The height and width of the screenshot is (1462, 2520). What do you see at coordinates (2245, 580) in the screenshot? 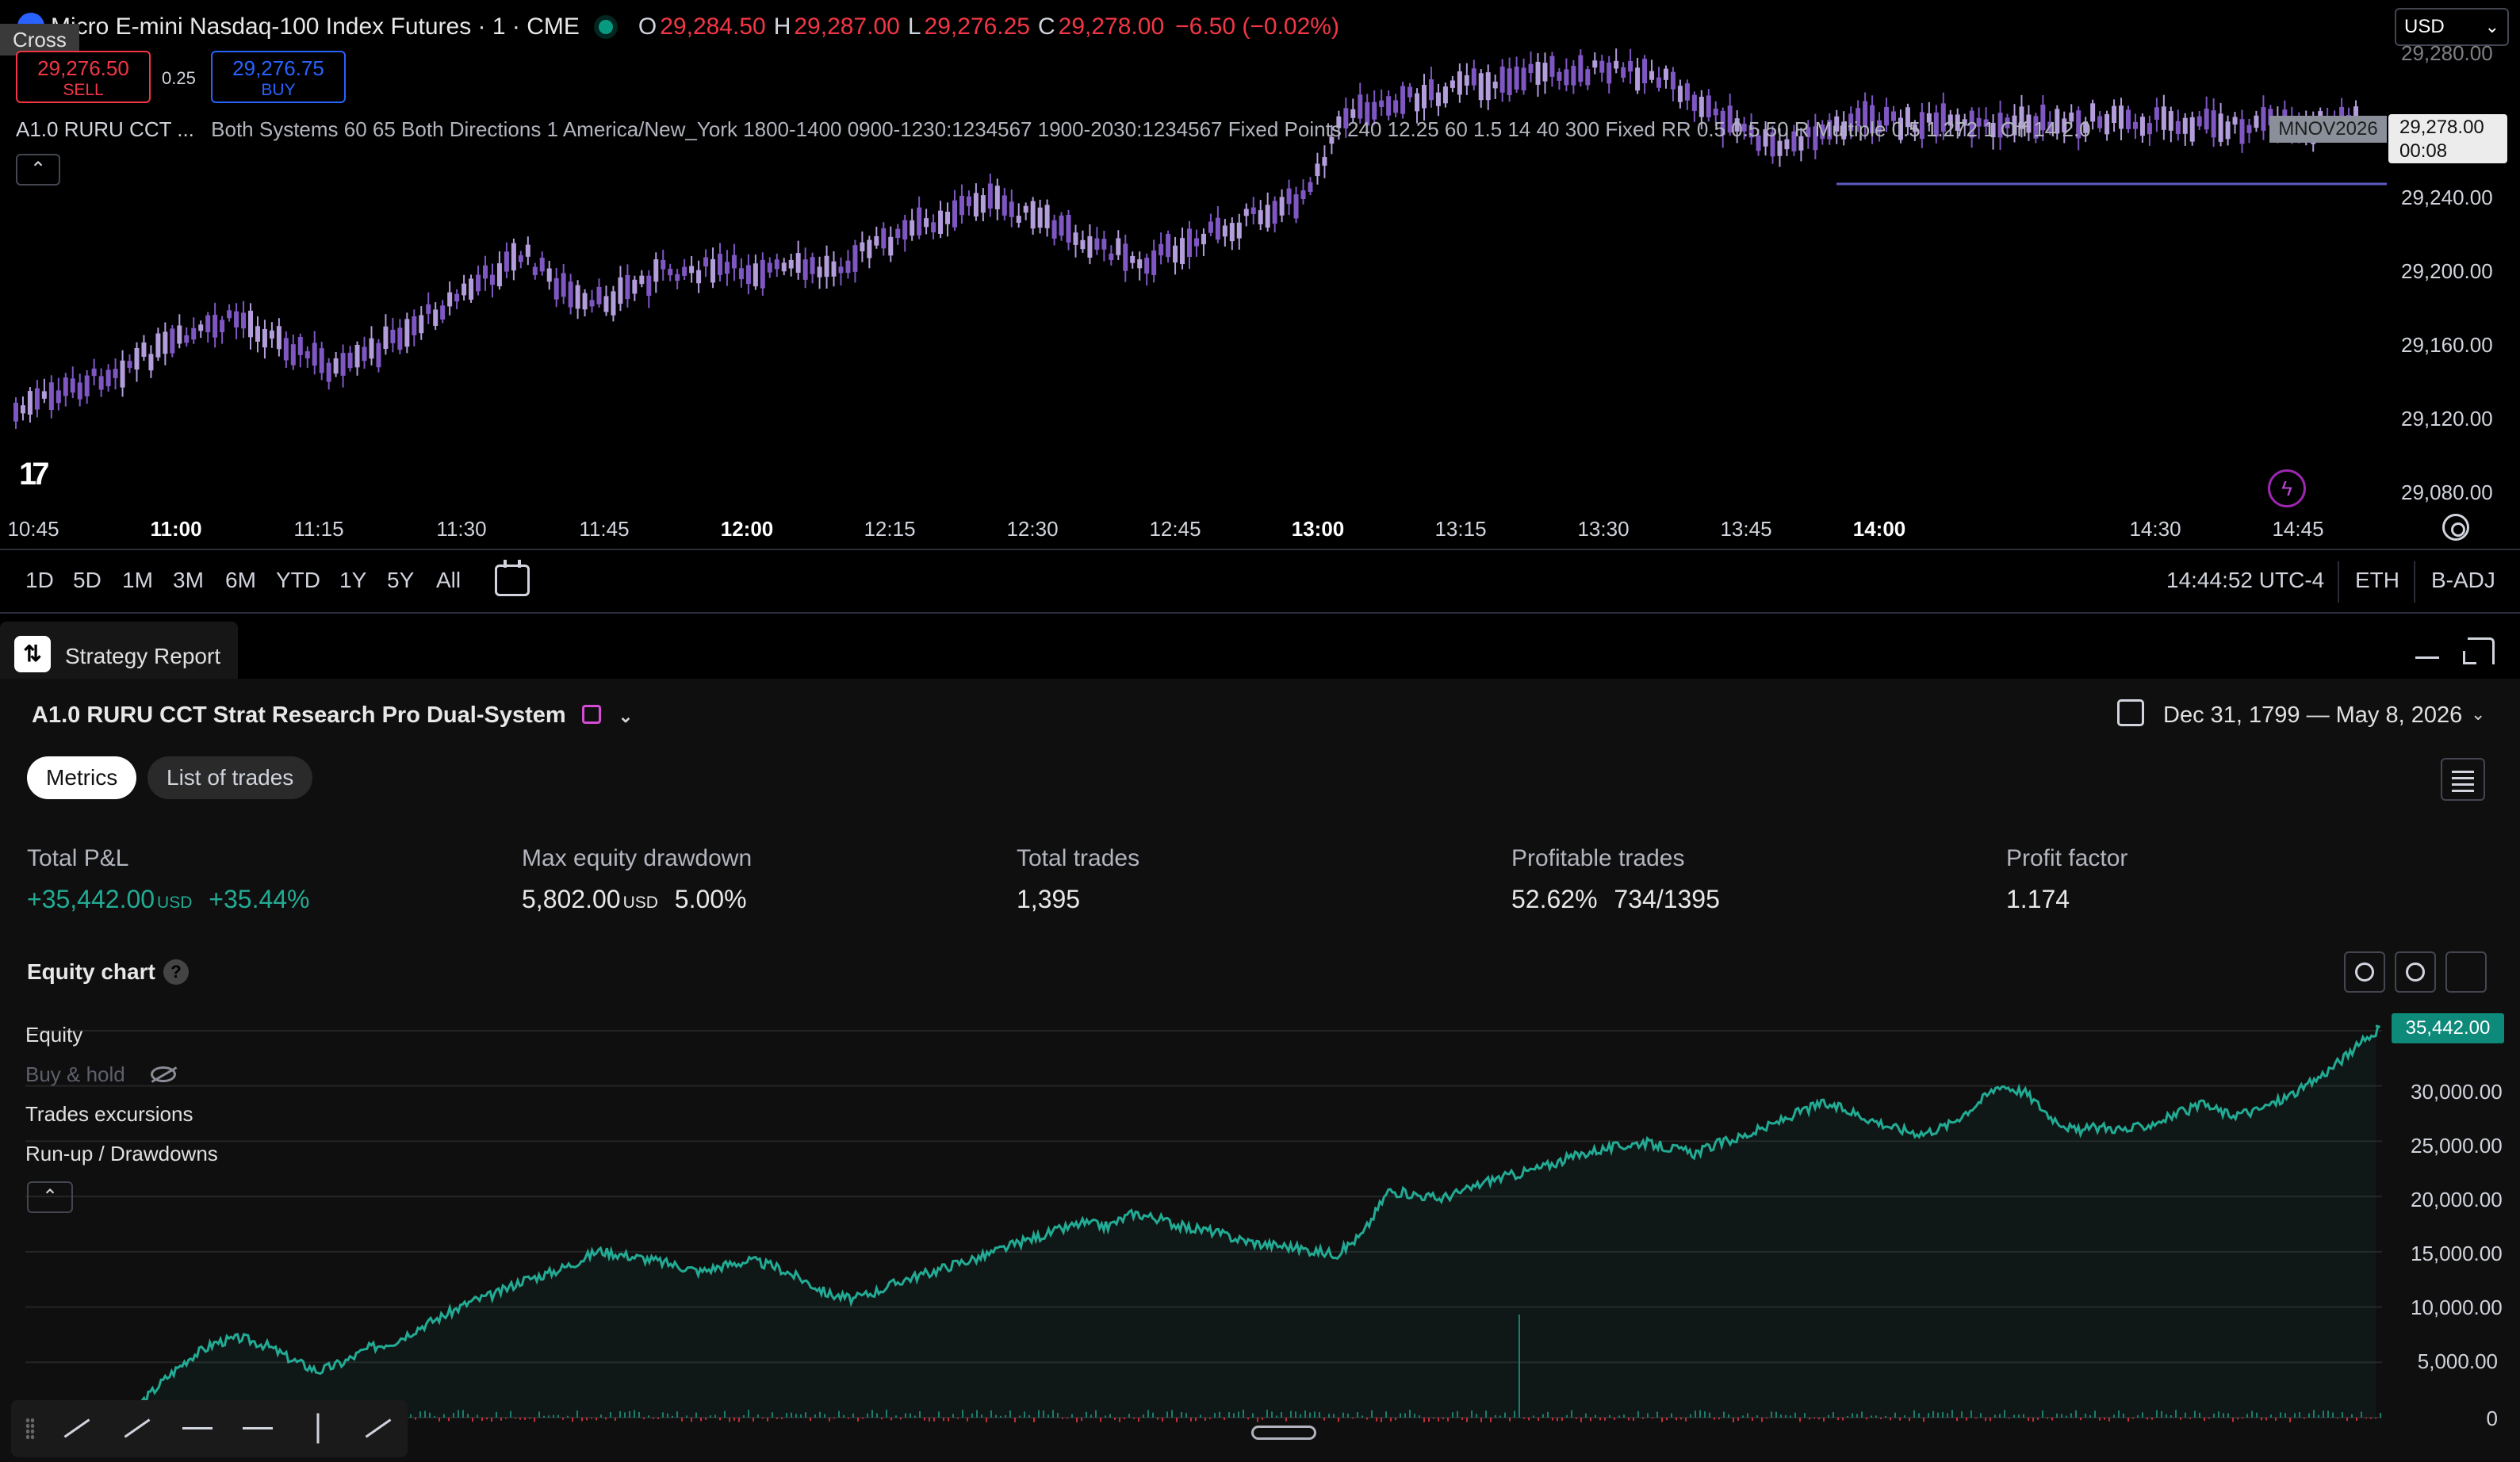
I see `clock-display: 14:44:52 UTC-4` at bounding box center [2245, 580].